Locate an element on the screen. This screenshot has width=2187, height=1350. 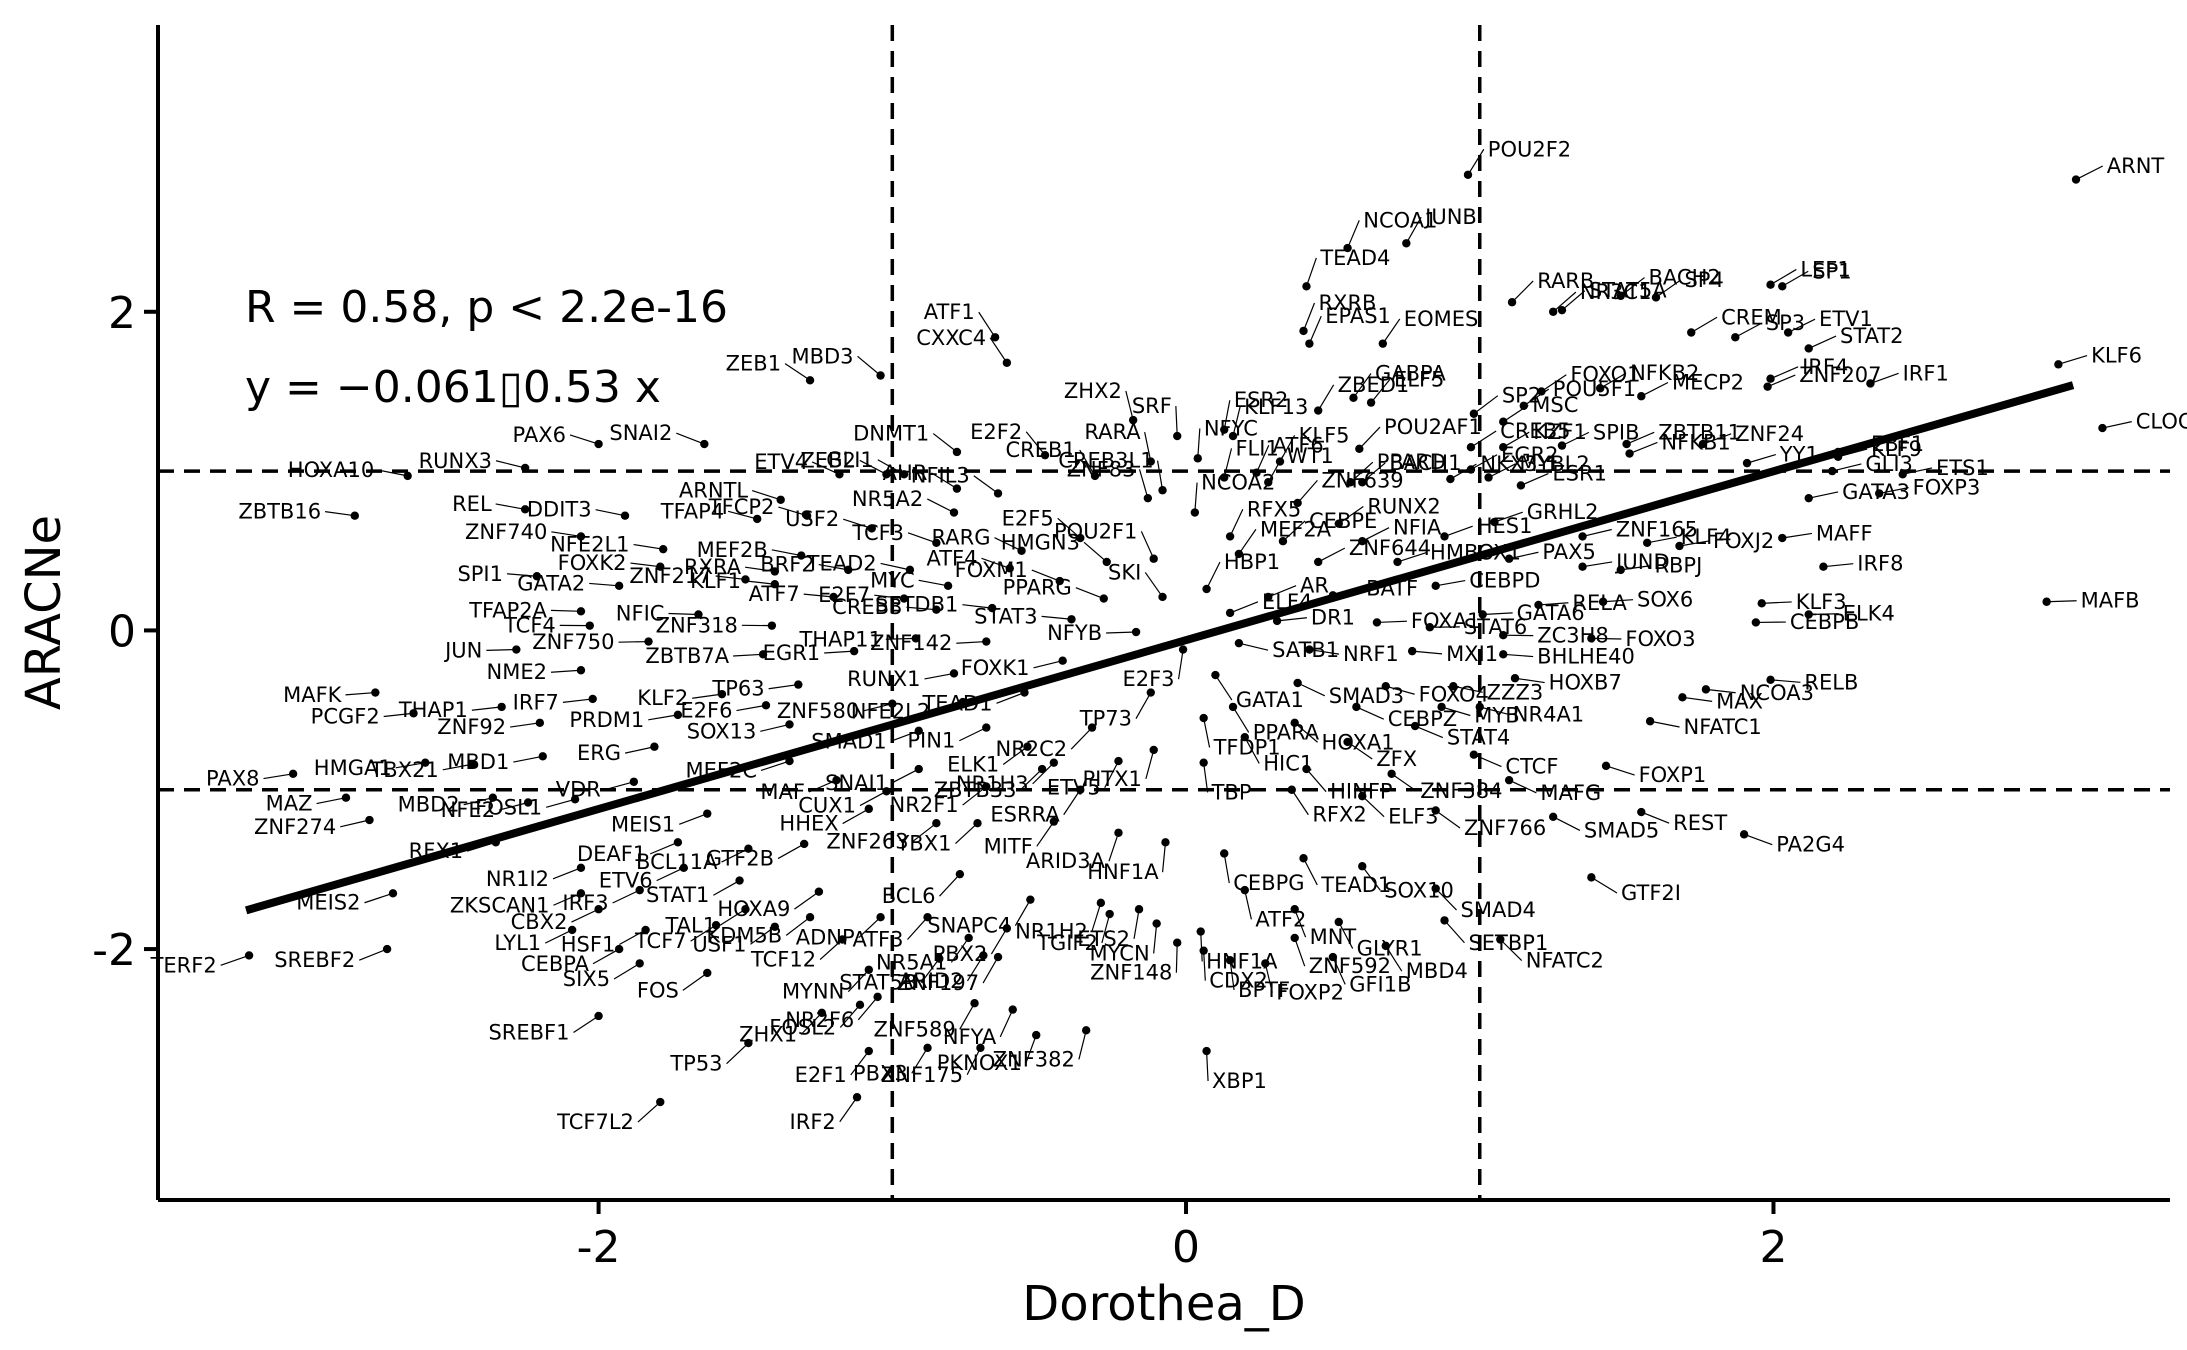
point-label-282: ZNF592 is located at coordinates (1350, 966).